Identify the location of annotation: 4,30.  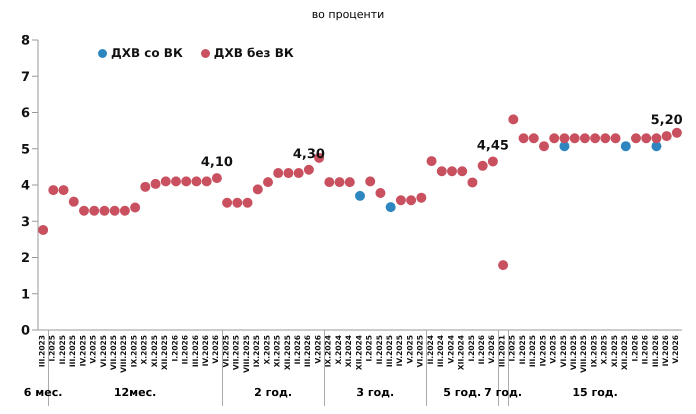
(308, 154).